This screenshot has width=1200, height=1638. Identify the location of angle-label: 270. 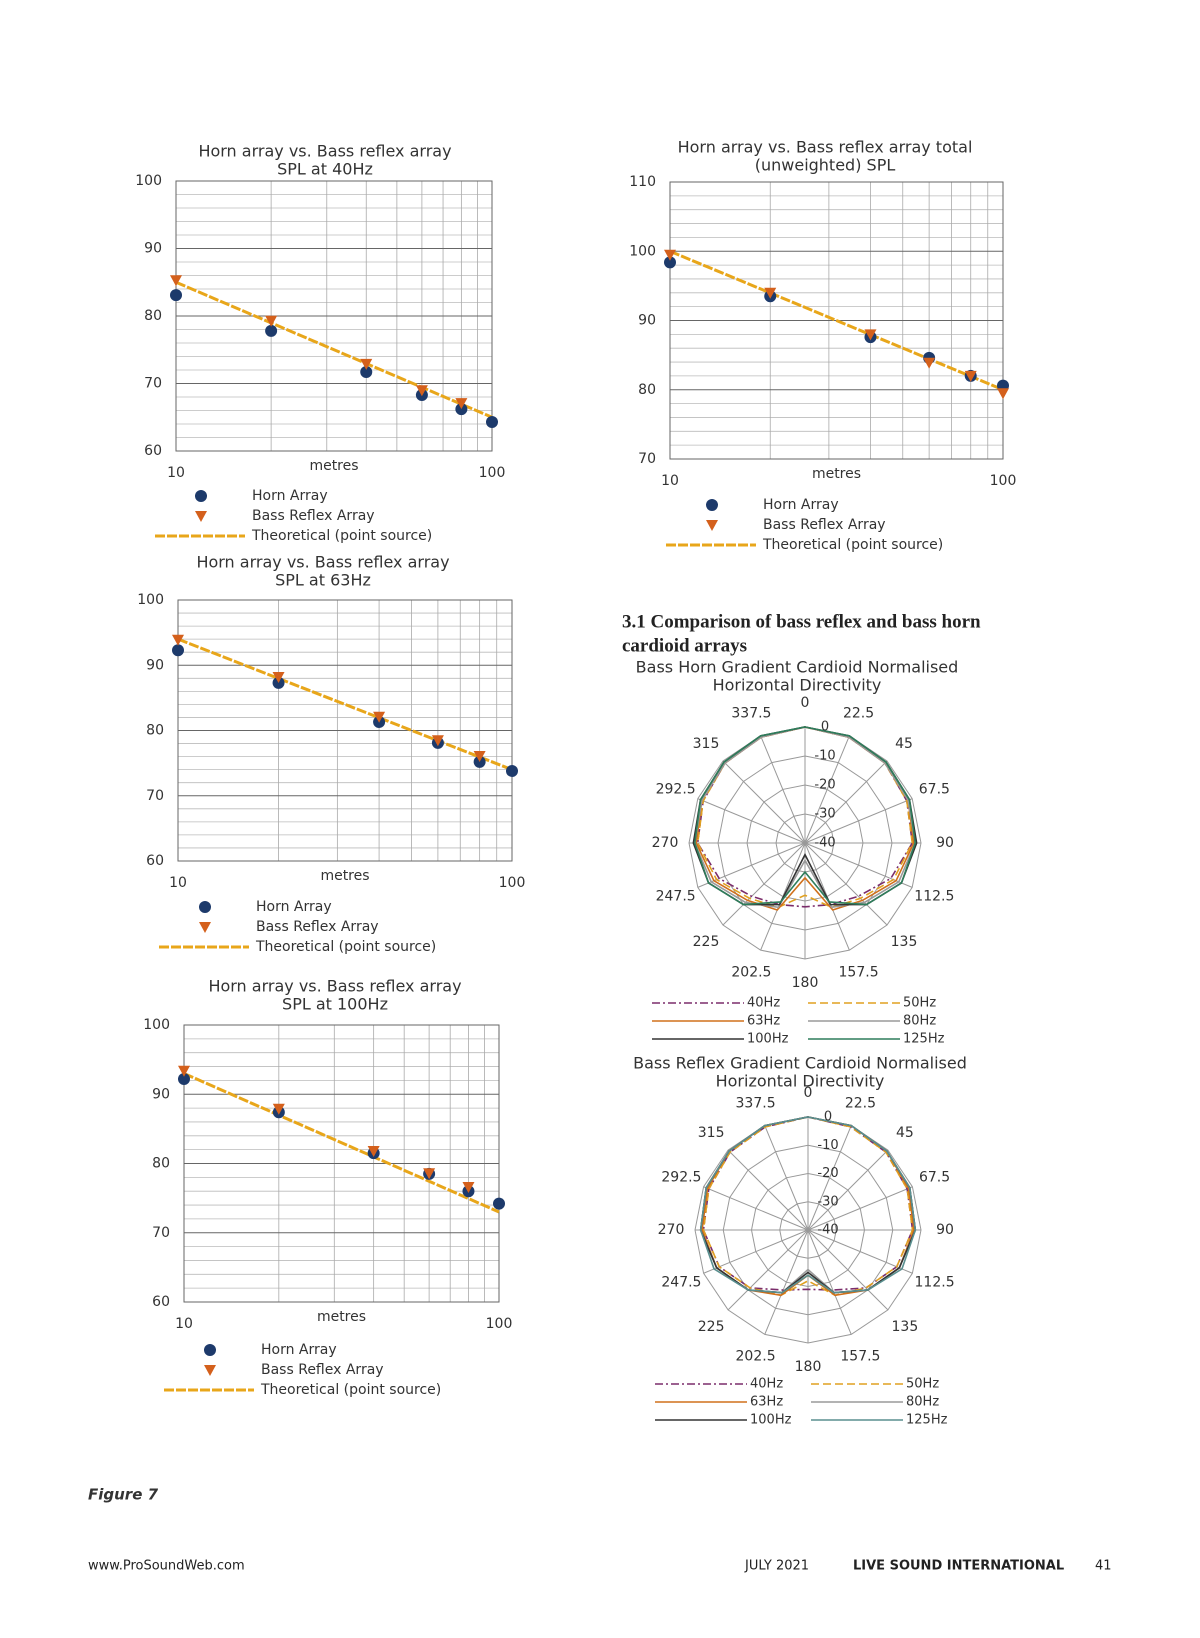
(665, 843).